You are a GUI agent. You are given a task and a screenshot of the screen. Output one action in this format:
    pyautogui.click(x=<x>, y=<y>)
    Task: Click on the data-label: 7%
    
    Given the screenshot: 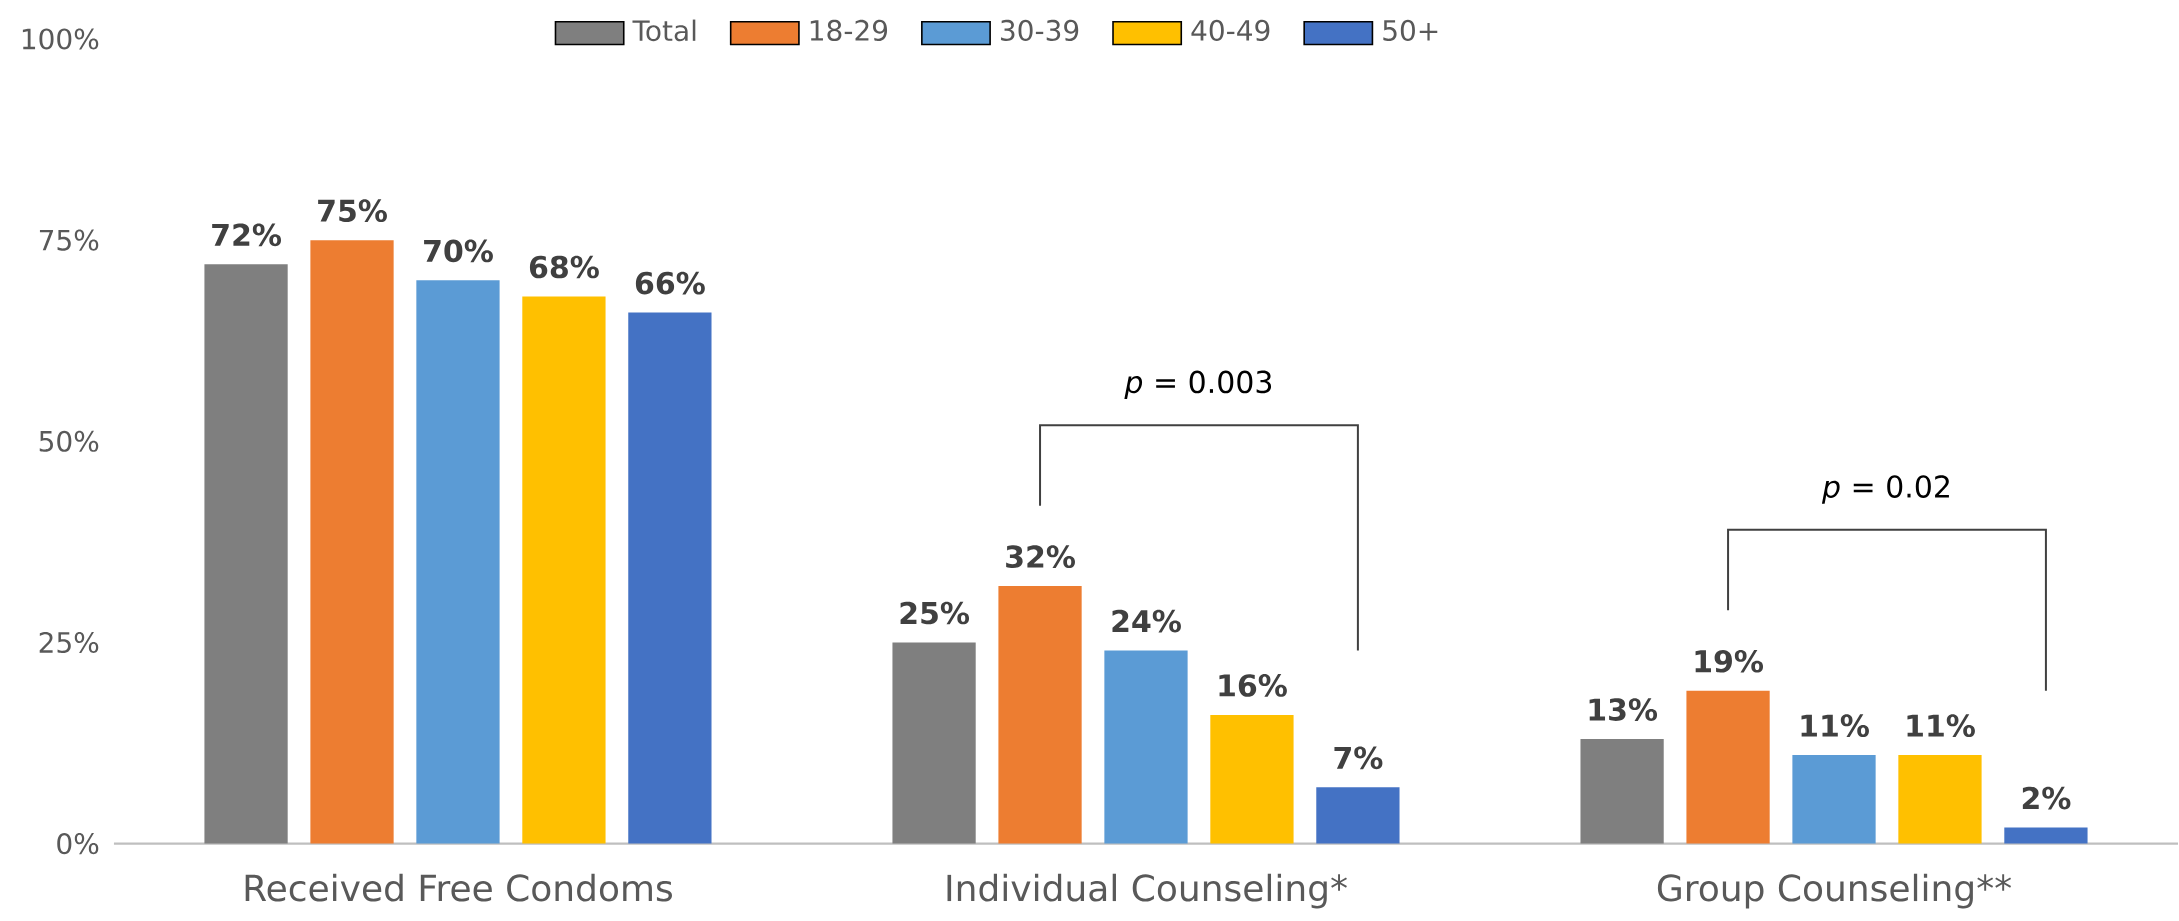 What is the action you would take?
    pyautogui.click(x=1358, y=758)
    